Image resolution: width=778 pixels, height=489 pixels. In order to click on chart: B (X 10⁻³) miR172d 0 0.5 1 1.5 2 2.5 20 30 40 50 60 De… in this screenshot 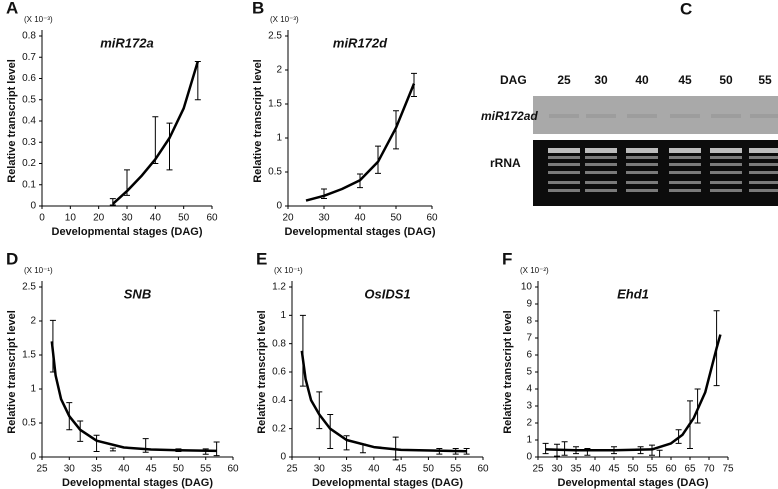, I will do `click(345, 119)`.